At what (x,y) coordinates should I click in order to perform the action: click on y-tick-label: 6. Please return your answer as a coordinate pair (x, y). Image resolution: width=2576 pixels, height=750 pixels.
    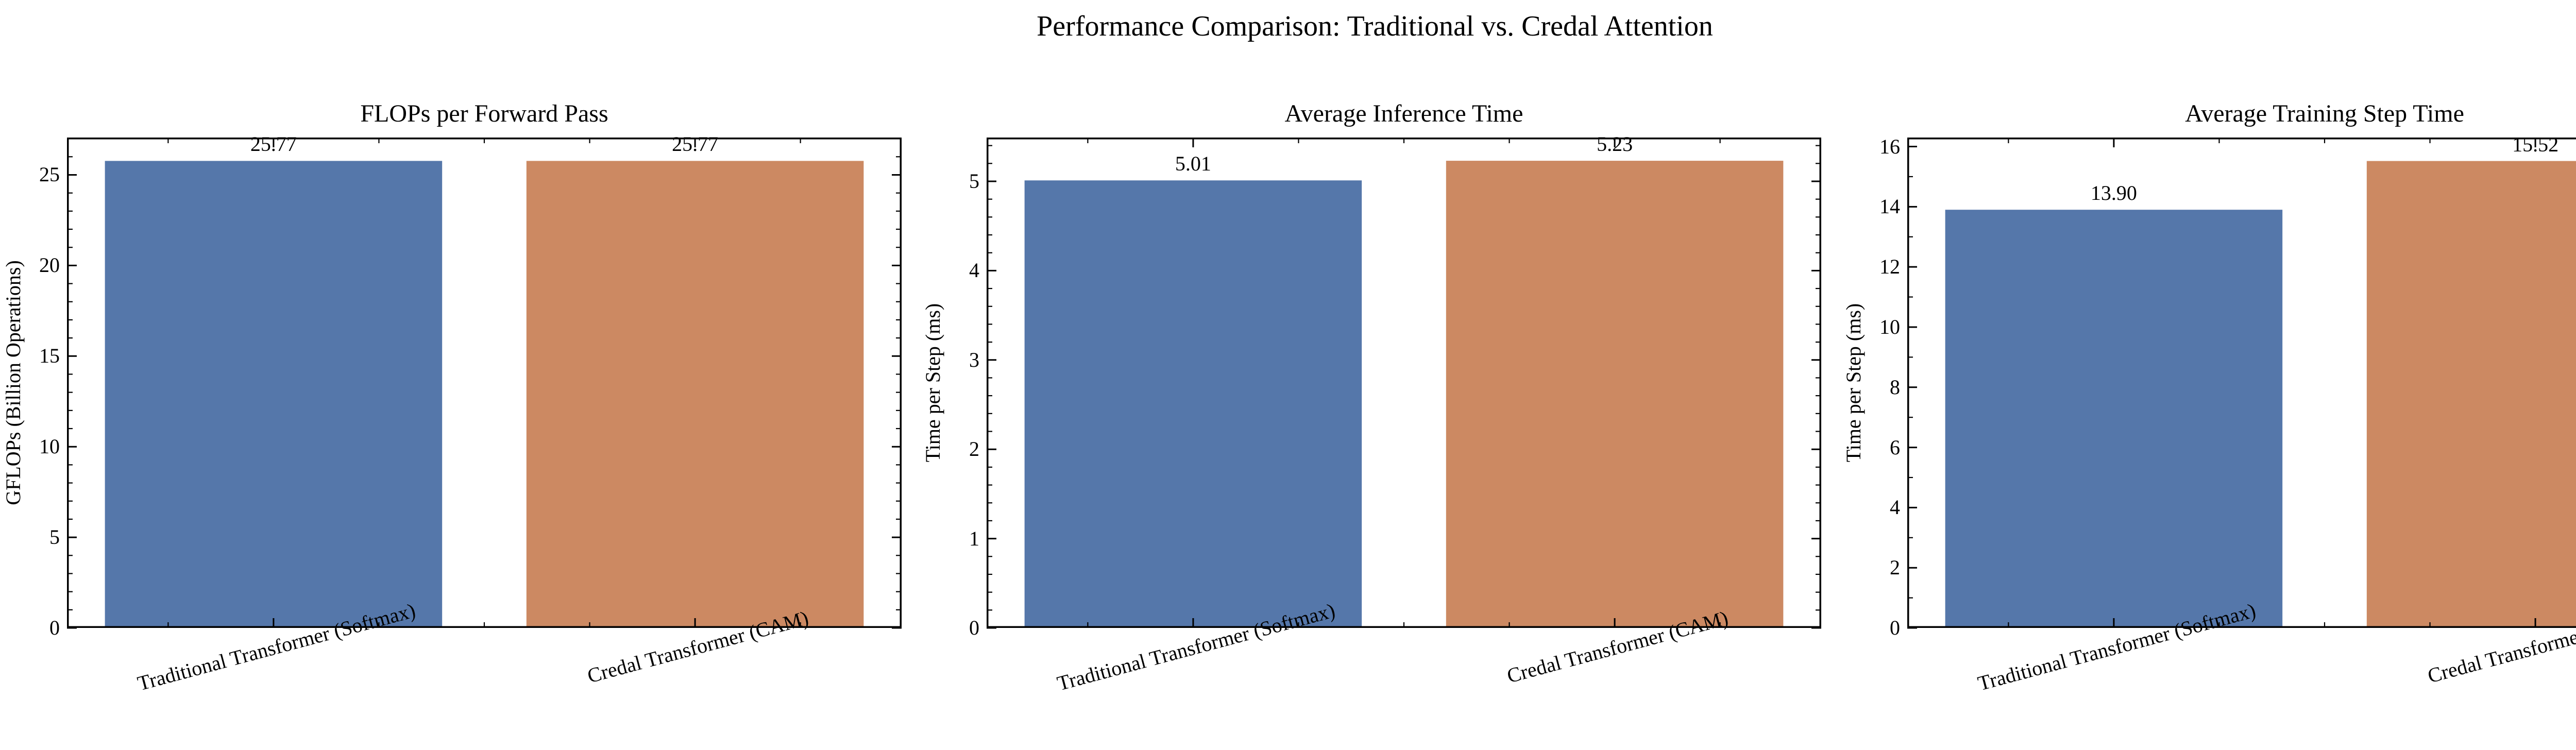
    Looking at the image, I should click on (1895, 447).